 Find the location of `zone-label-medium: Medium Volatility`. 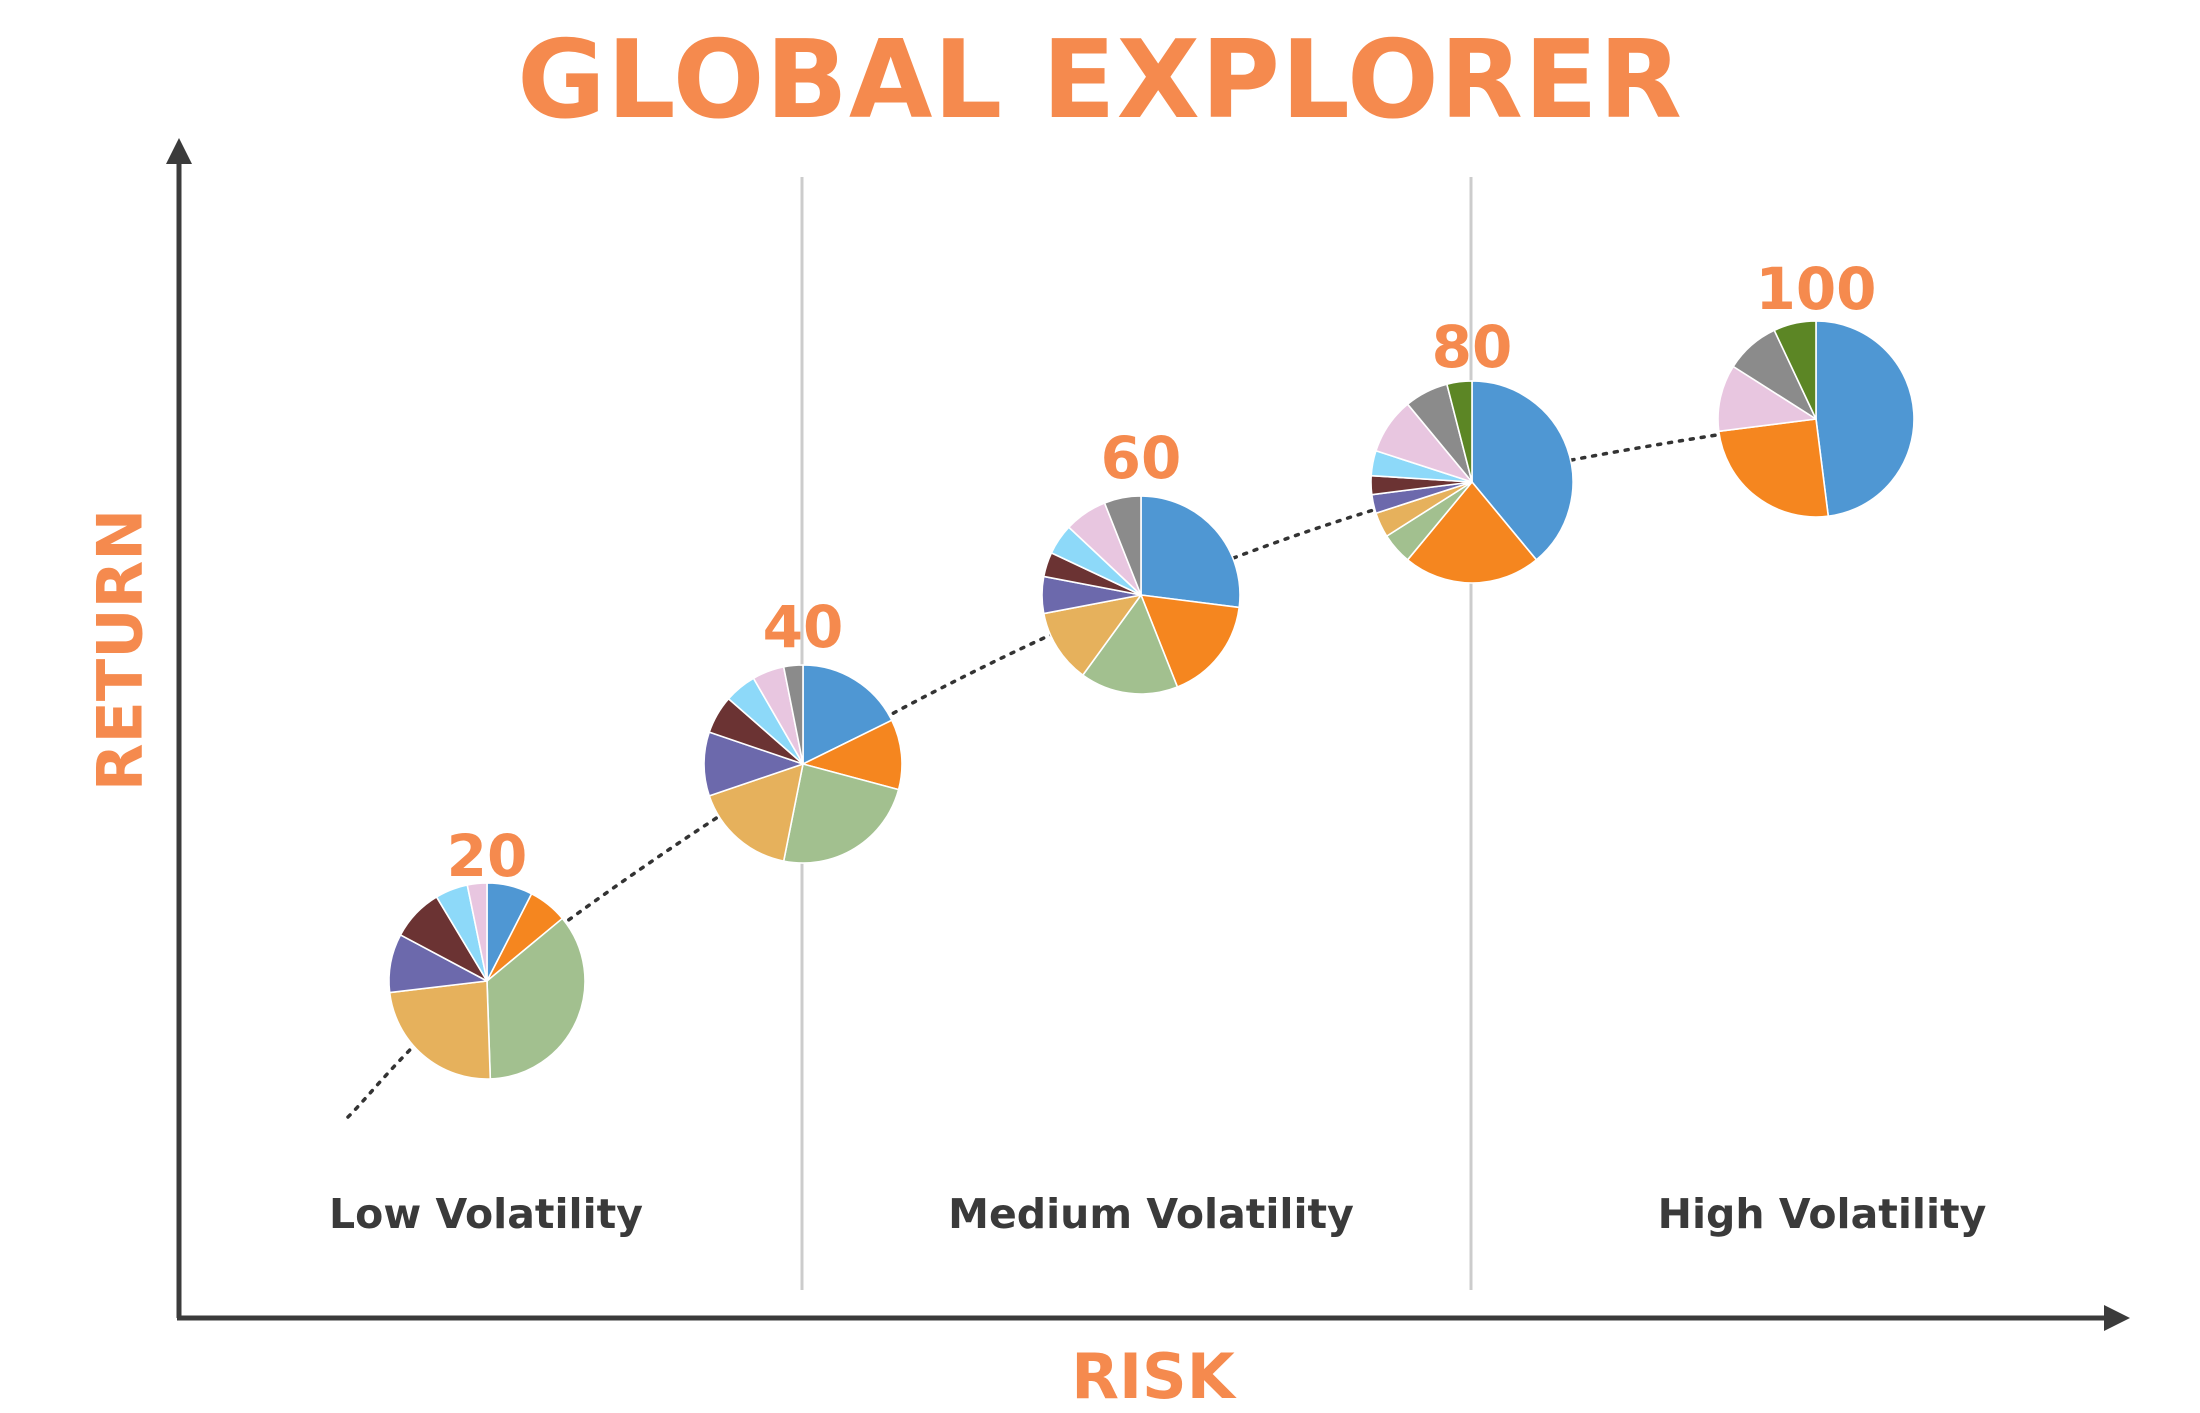

zone-label-medium: Medium Volatility is located at coordinates (1151, 1214).